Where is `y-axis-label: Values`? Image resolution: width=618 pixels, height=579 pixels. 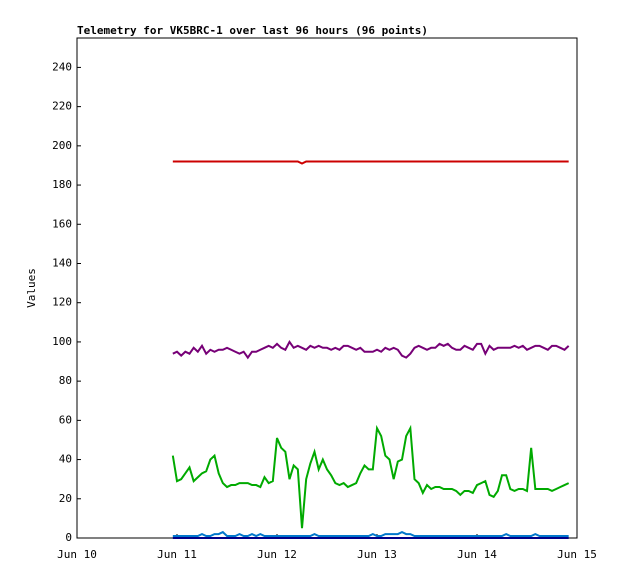
y-axis-label: Values is located at coordinates (31, 288).